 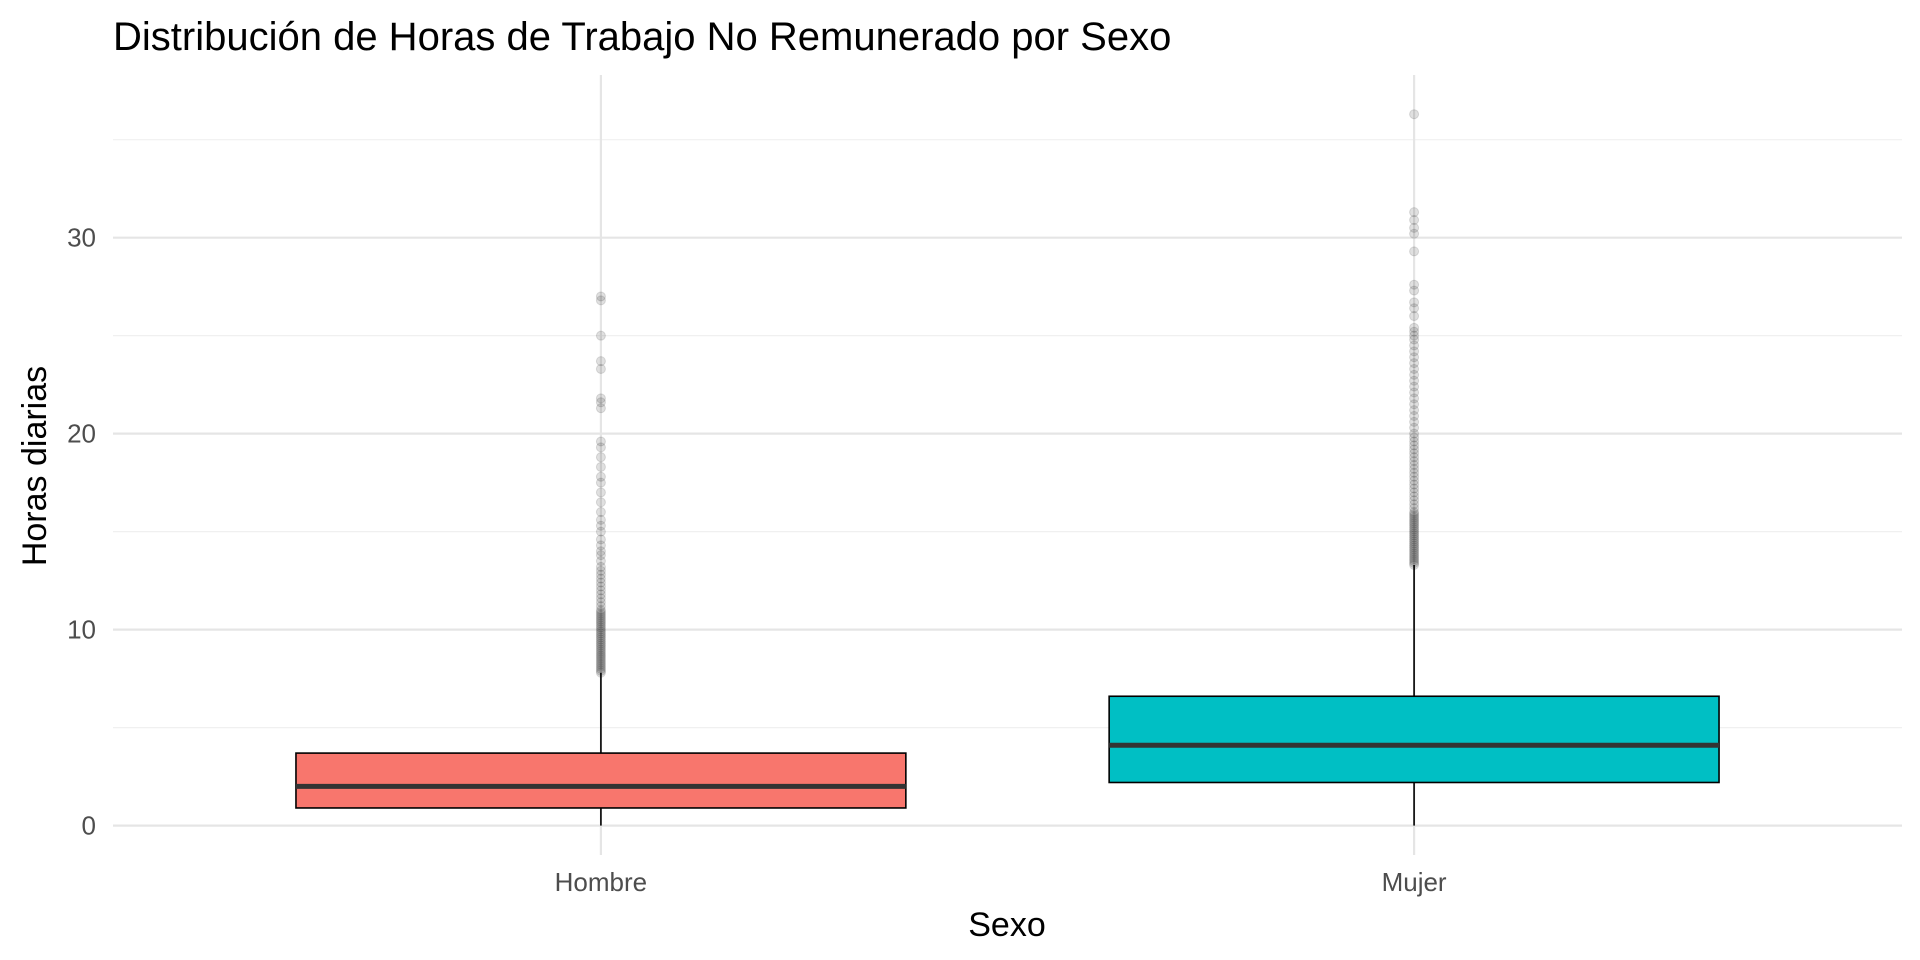 I want to click on y-axis-title: Horas diarias, so click(x=35, y=466).